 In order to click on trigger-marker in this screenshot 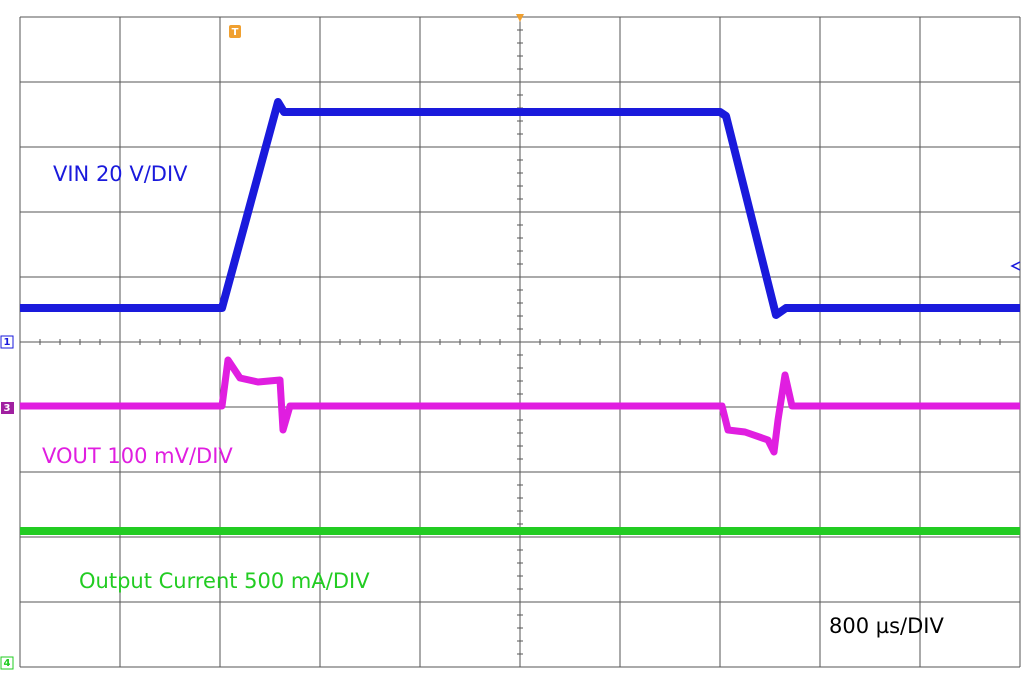, I will do `click(235, 31)`.